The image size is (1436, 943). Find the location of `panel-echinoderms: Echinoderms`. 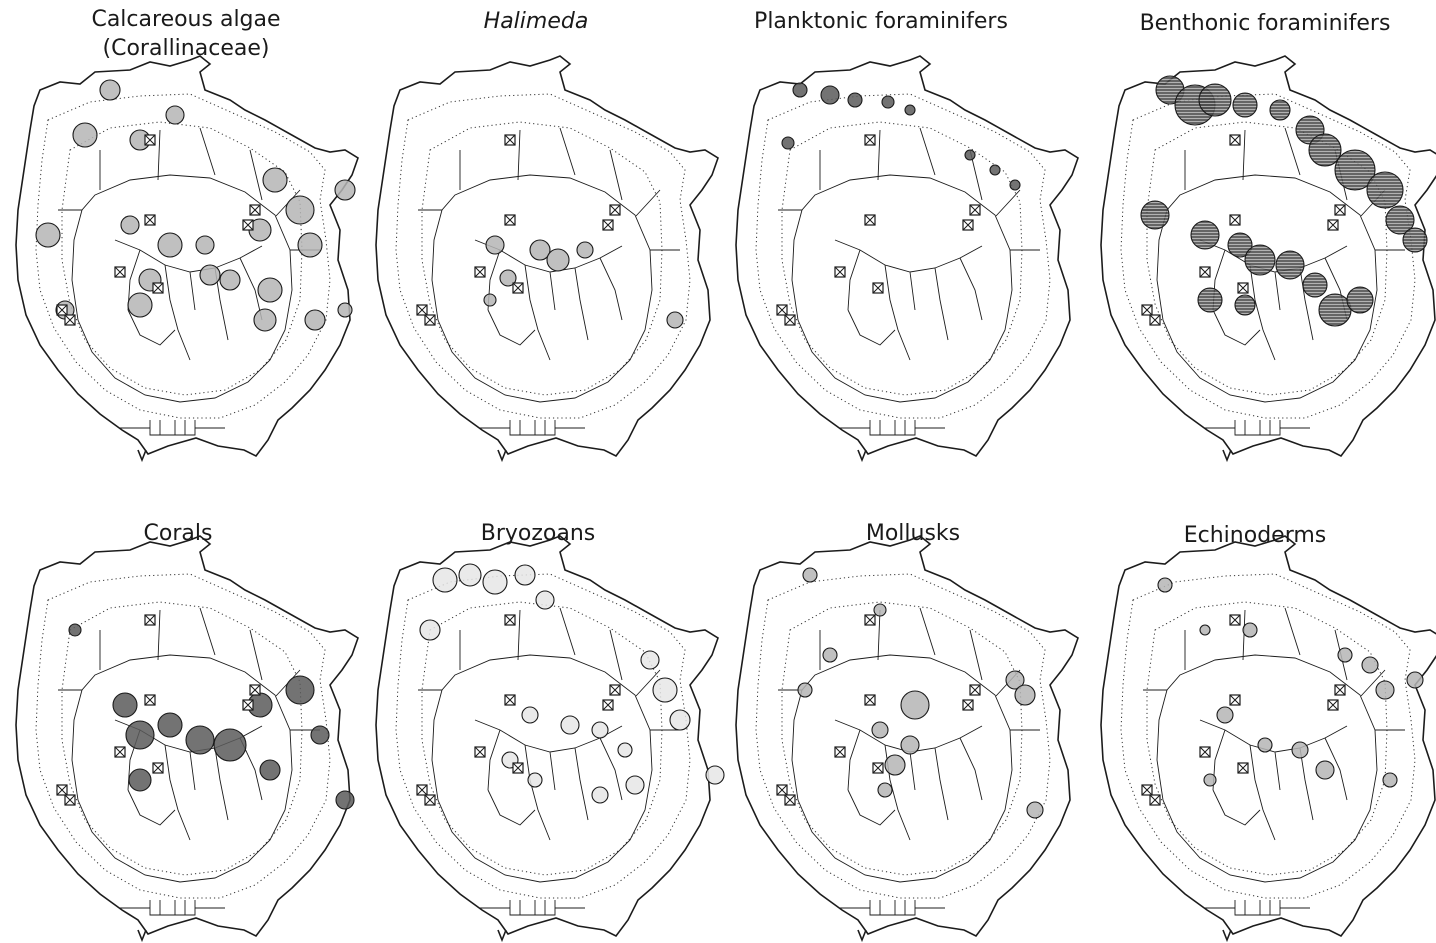

panel-echinoderms: Echinoderms is located at coordinates (1255, 535).